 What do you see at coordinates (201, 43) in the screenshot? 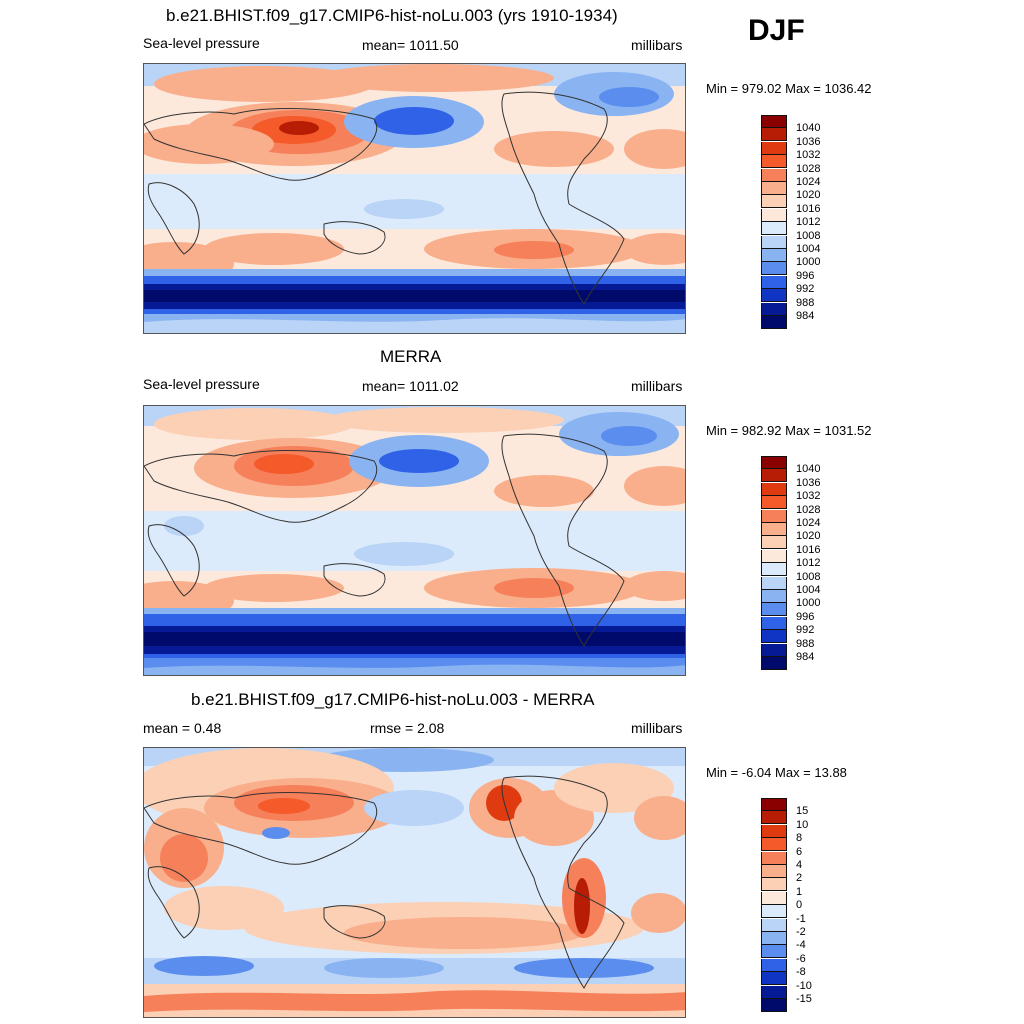
I see `panel-1-variable-label: Sea-level pressure` at bounding box center [201, 43].